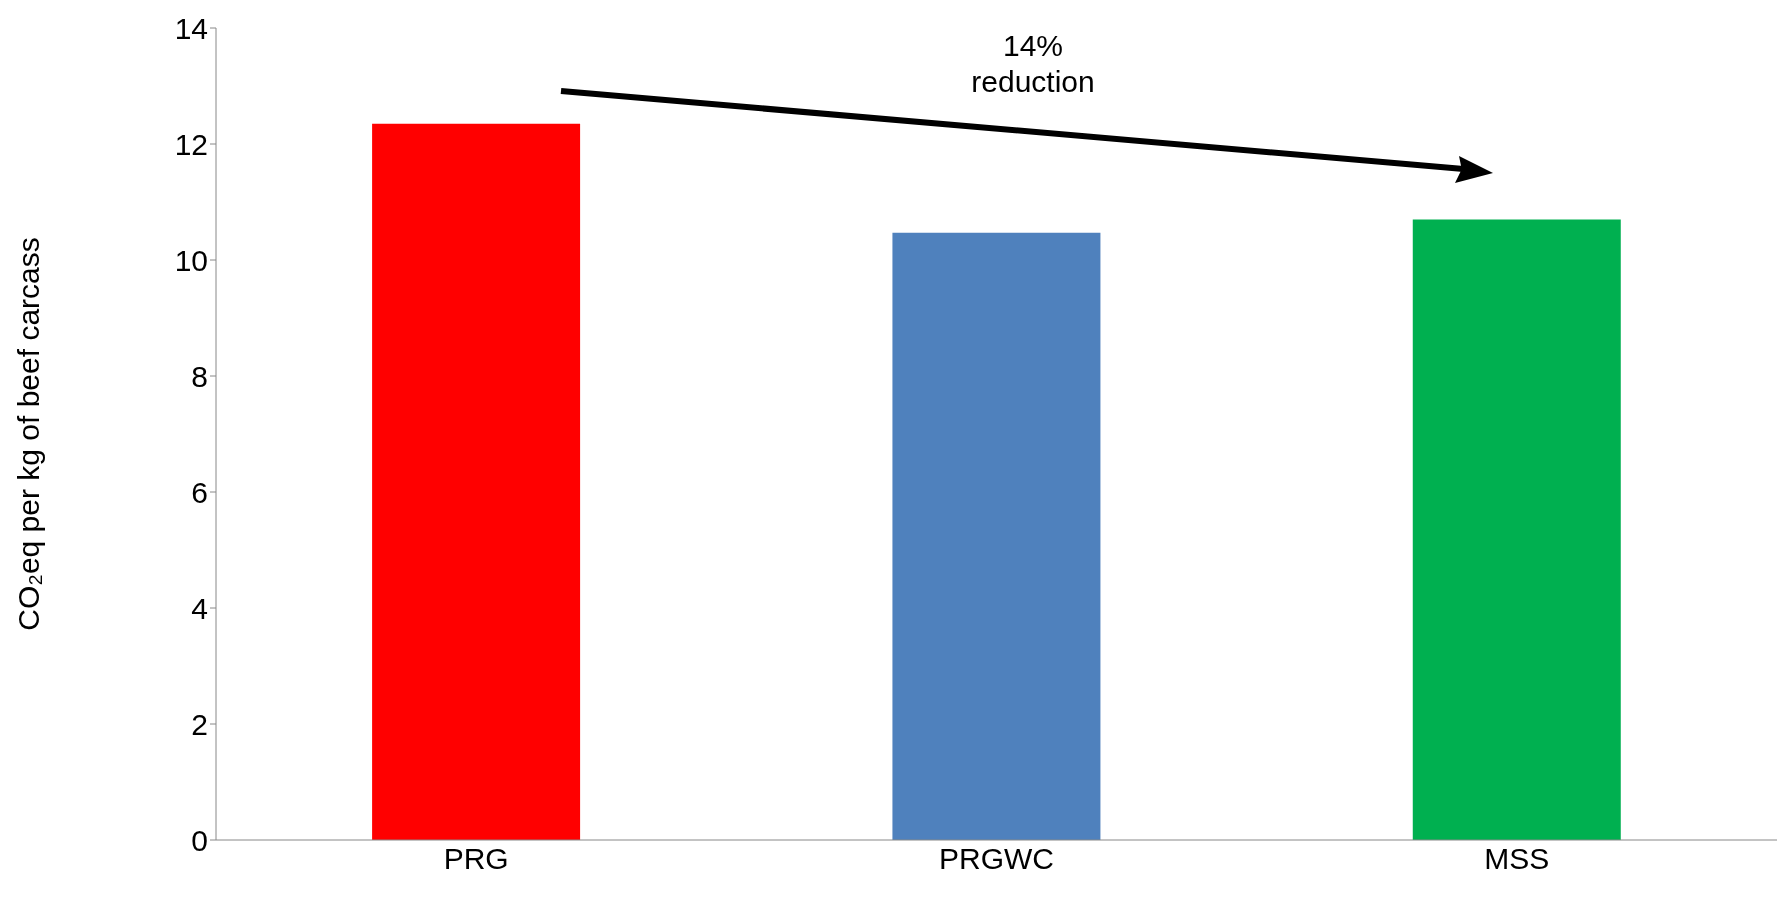 This screenshot has height=920, width=1785. What do you see at coordinates (191, 28) in the screenshot?
I see `y-tick-label: 14` at bounding box center [191, 28].